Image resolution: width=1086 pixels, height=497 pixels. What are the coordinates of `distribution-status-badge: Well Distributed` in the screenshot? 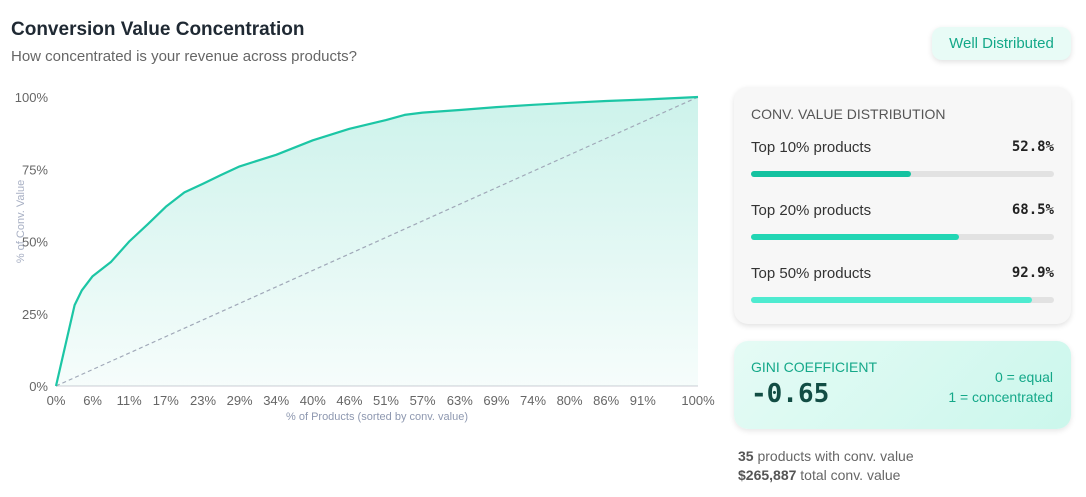 It's located at (1001, 43).